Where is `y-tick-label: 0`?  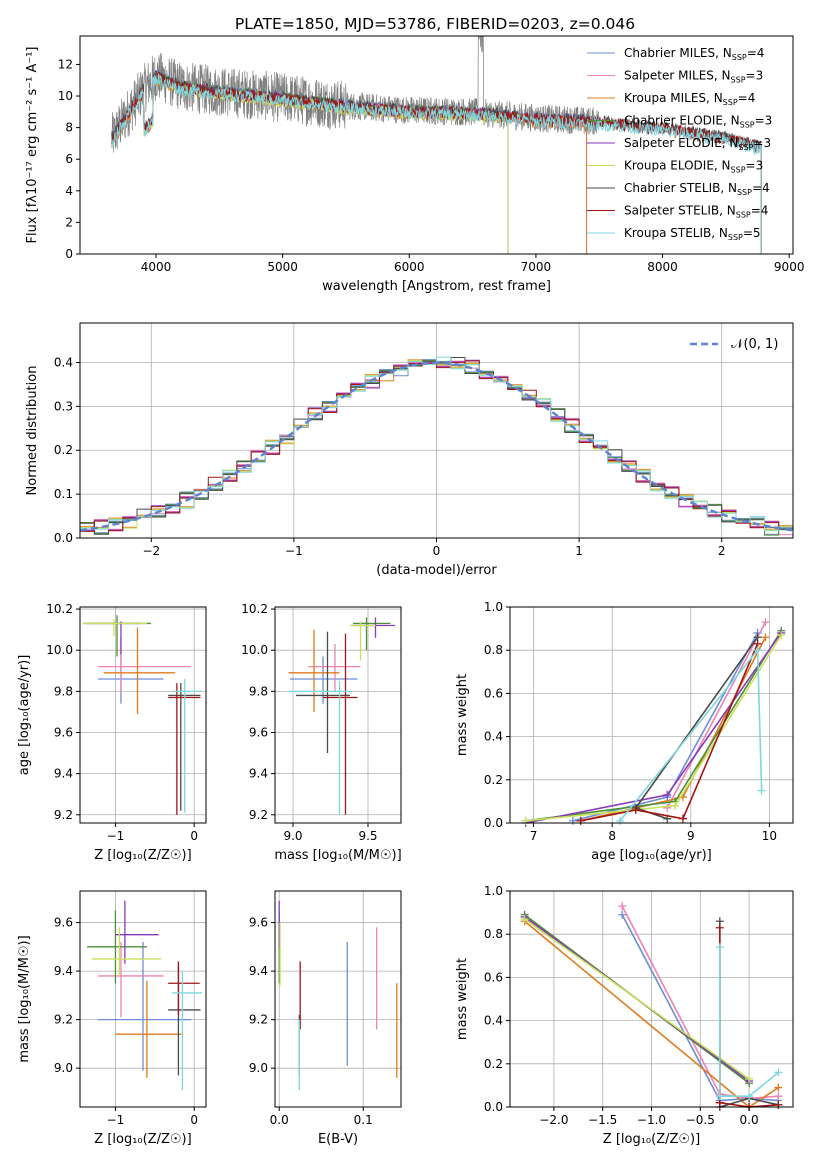 y-tick-label: 0 is located at coordinates (69, 254).